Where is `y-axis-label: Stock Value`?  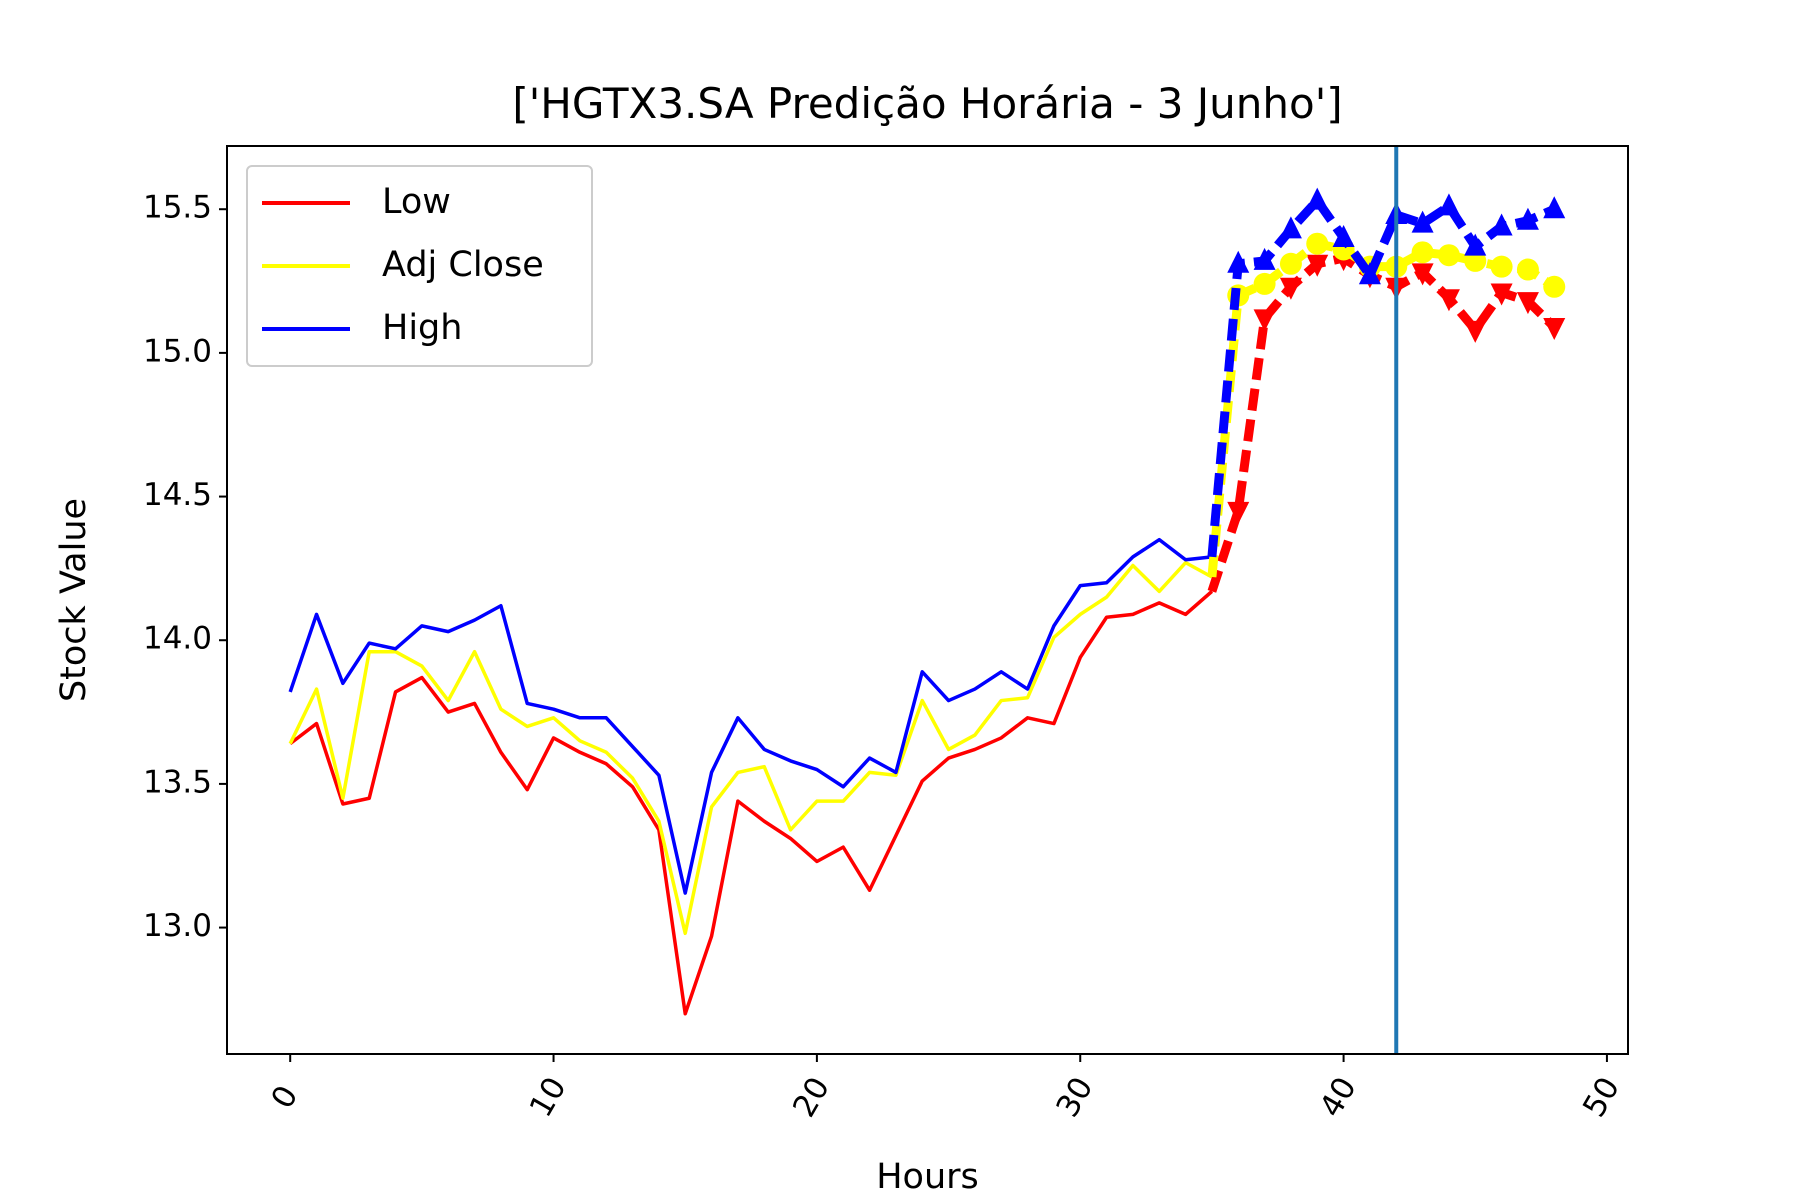 y-axis-label: Stock Value is located at coordinates (74, 600).